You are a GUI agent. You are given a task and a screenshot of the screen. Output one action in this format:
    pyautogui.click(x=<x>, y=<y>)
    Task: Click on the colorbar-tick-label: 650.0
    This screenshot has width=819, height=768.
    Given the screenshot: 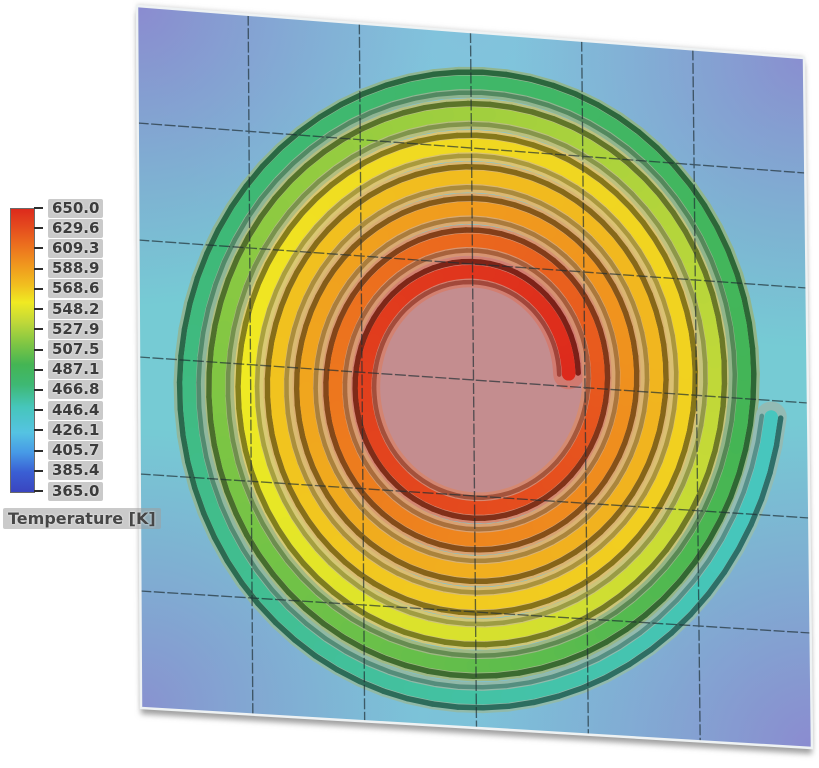 What is the action you would take?
    pyautogui.click(x=76, y=208)
    